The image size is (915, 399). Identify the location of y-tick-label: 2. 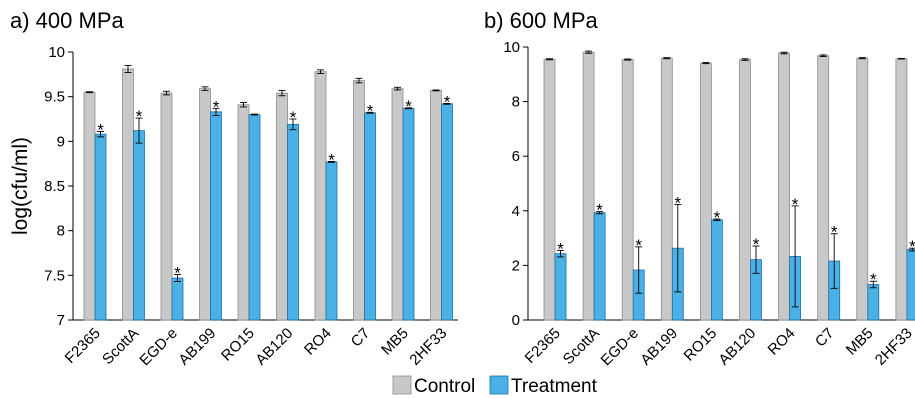
(516, 265).